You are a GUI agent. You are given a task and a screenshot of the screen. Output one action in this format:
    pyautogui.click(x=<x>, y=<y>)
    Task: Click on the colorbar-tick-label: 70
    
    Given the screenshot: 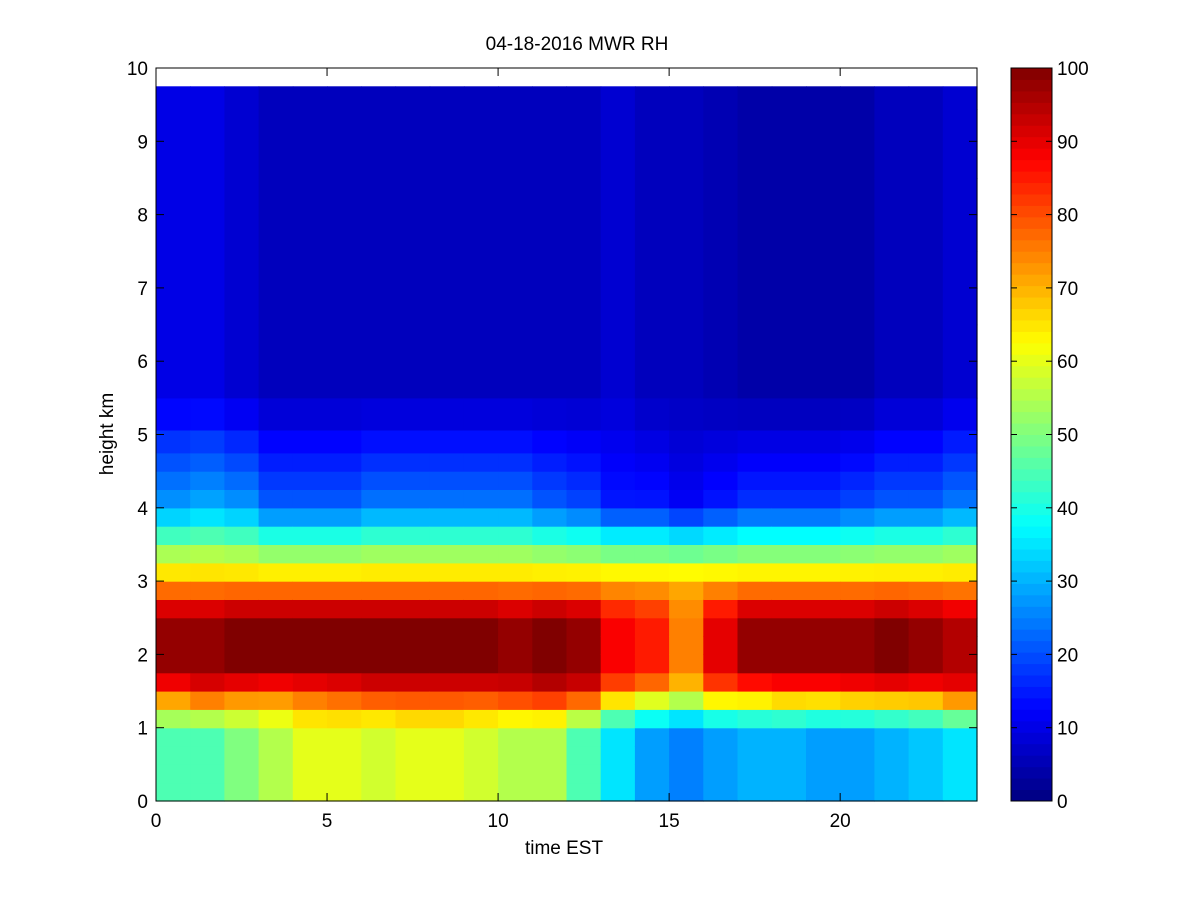 What is the action you would take?
    pyautogui.click(x=1067, y=289)
    